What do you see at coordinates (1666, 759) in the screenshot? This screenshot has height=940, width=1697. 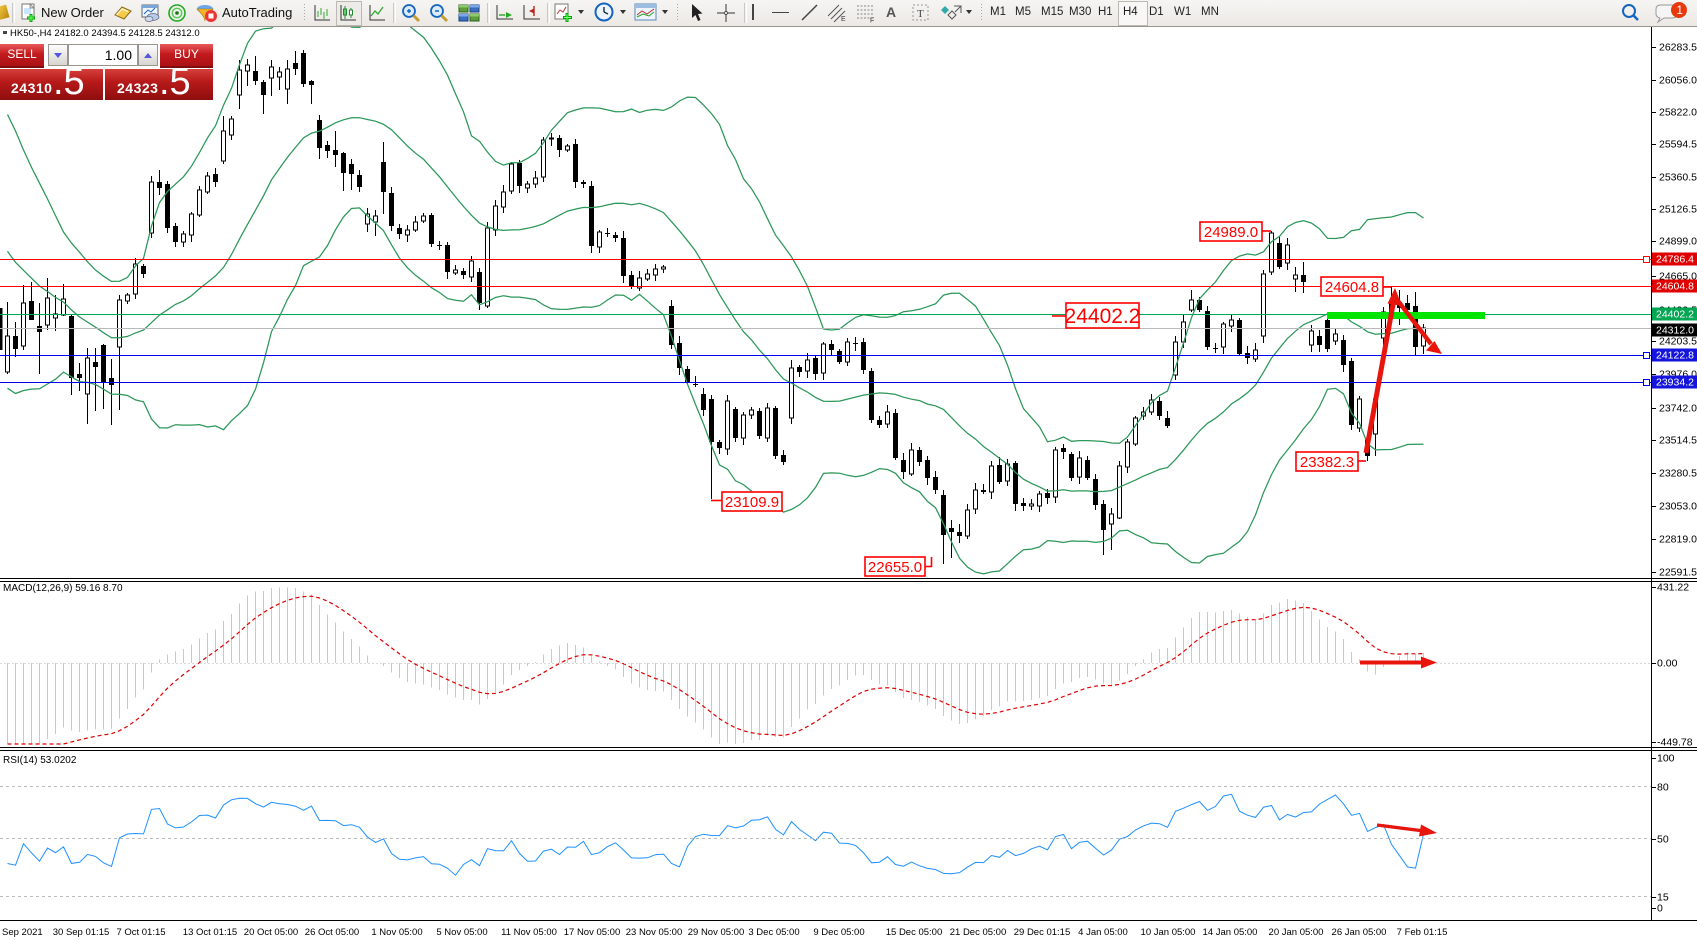 I see `svg-text: 100` at bounding box center [1666, 759].